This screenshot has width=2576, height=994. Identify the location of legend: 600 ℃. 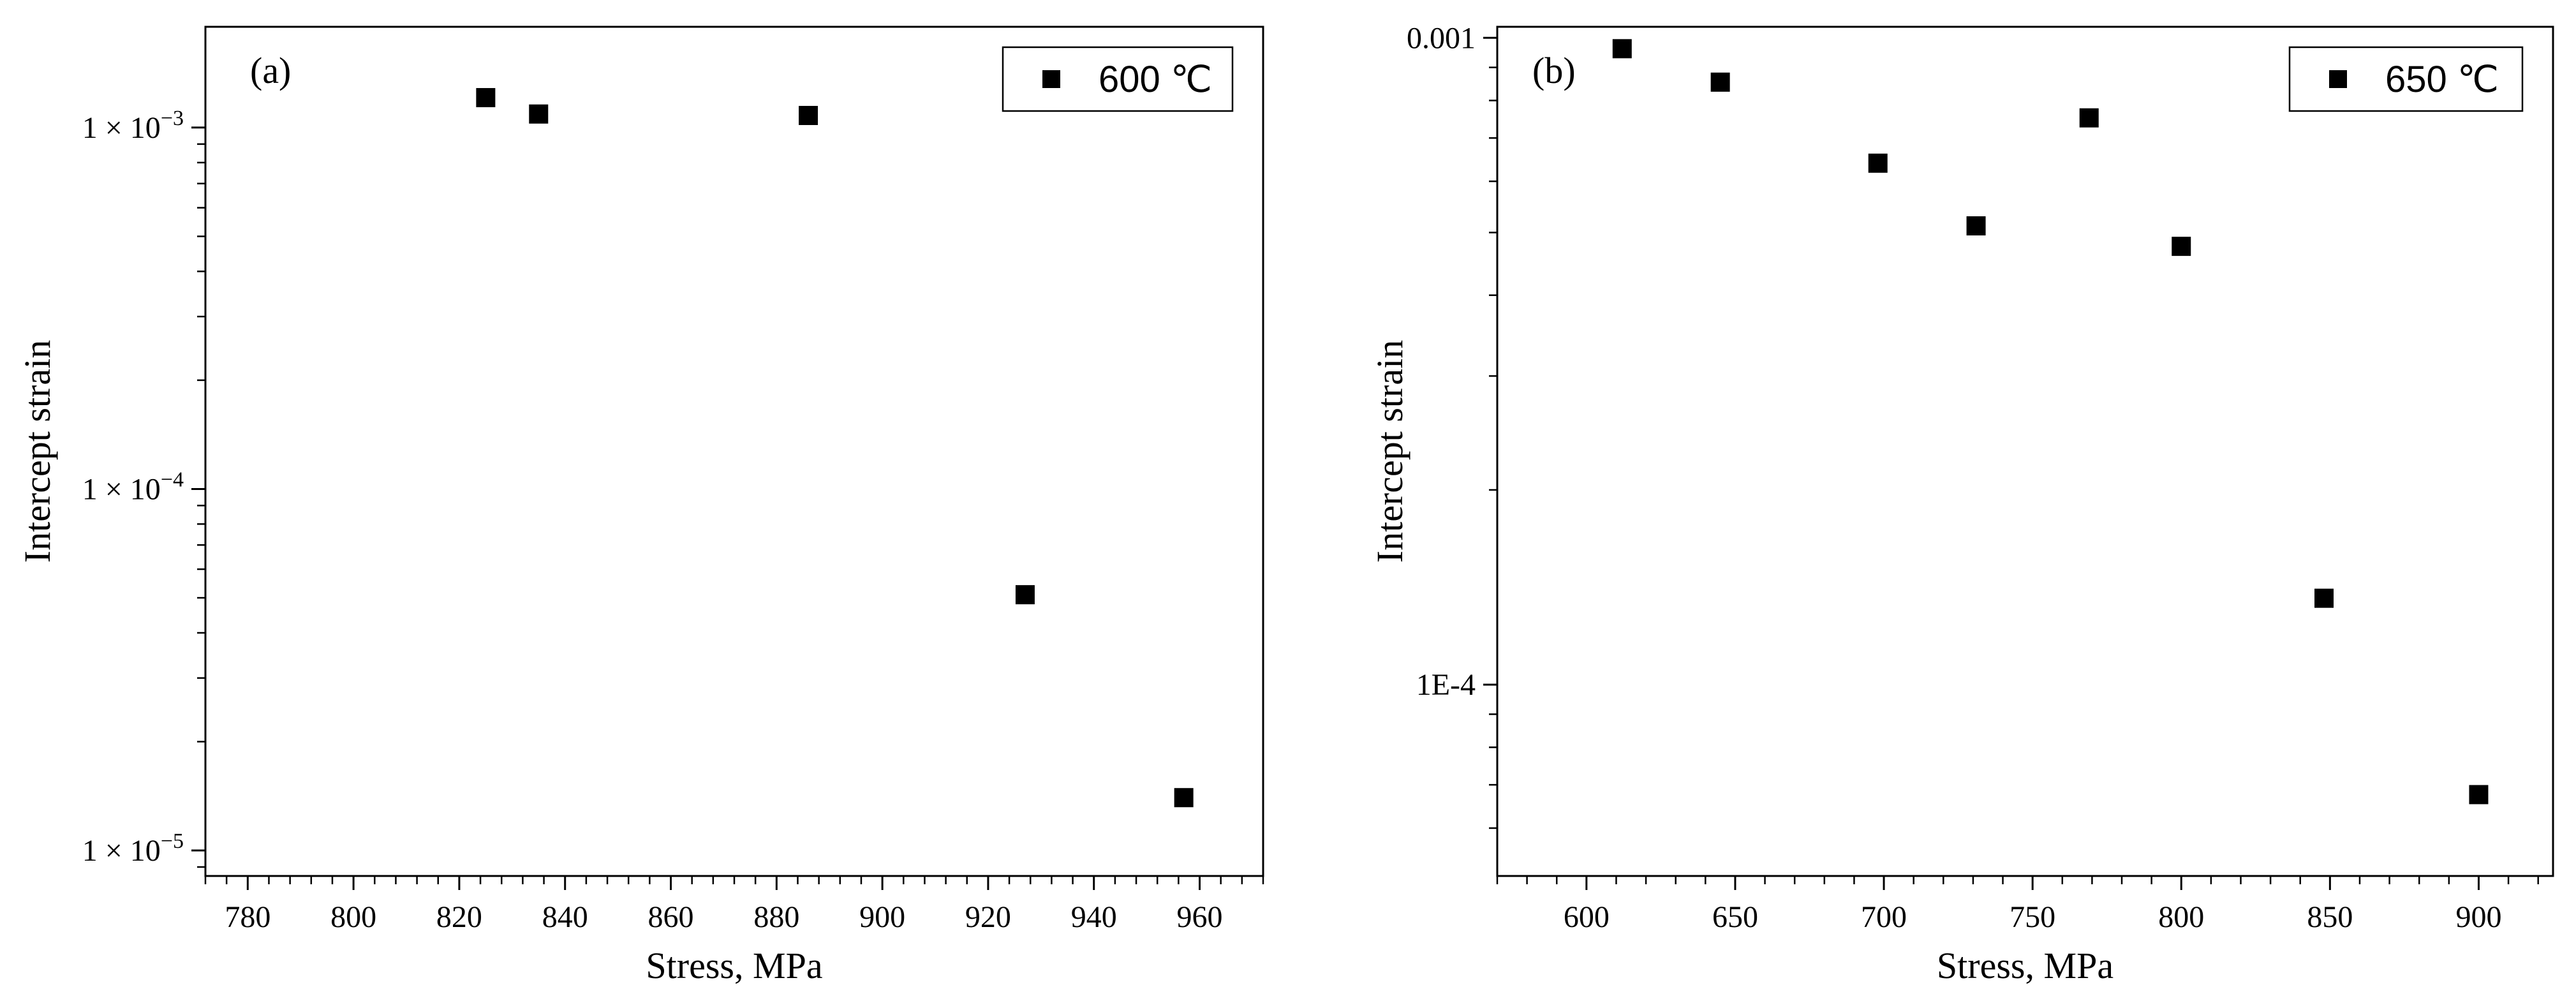
(1118, 79).